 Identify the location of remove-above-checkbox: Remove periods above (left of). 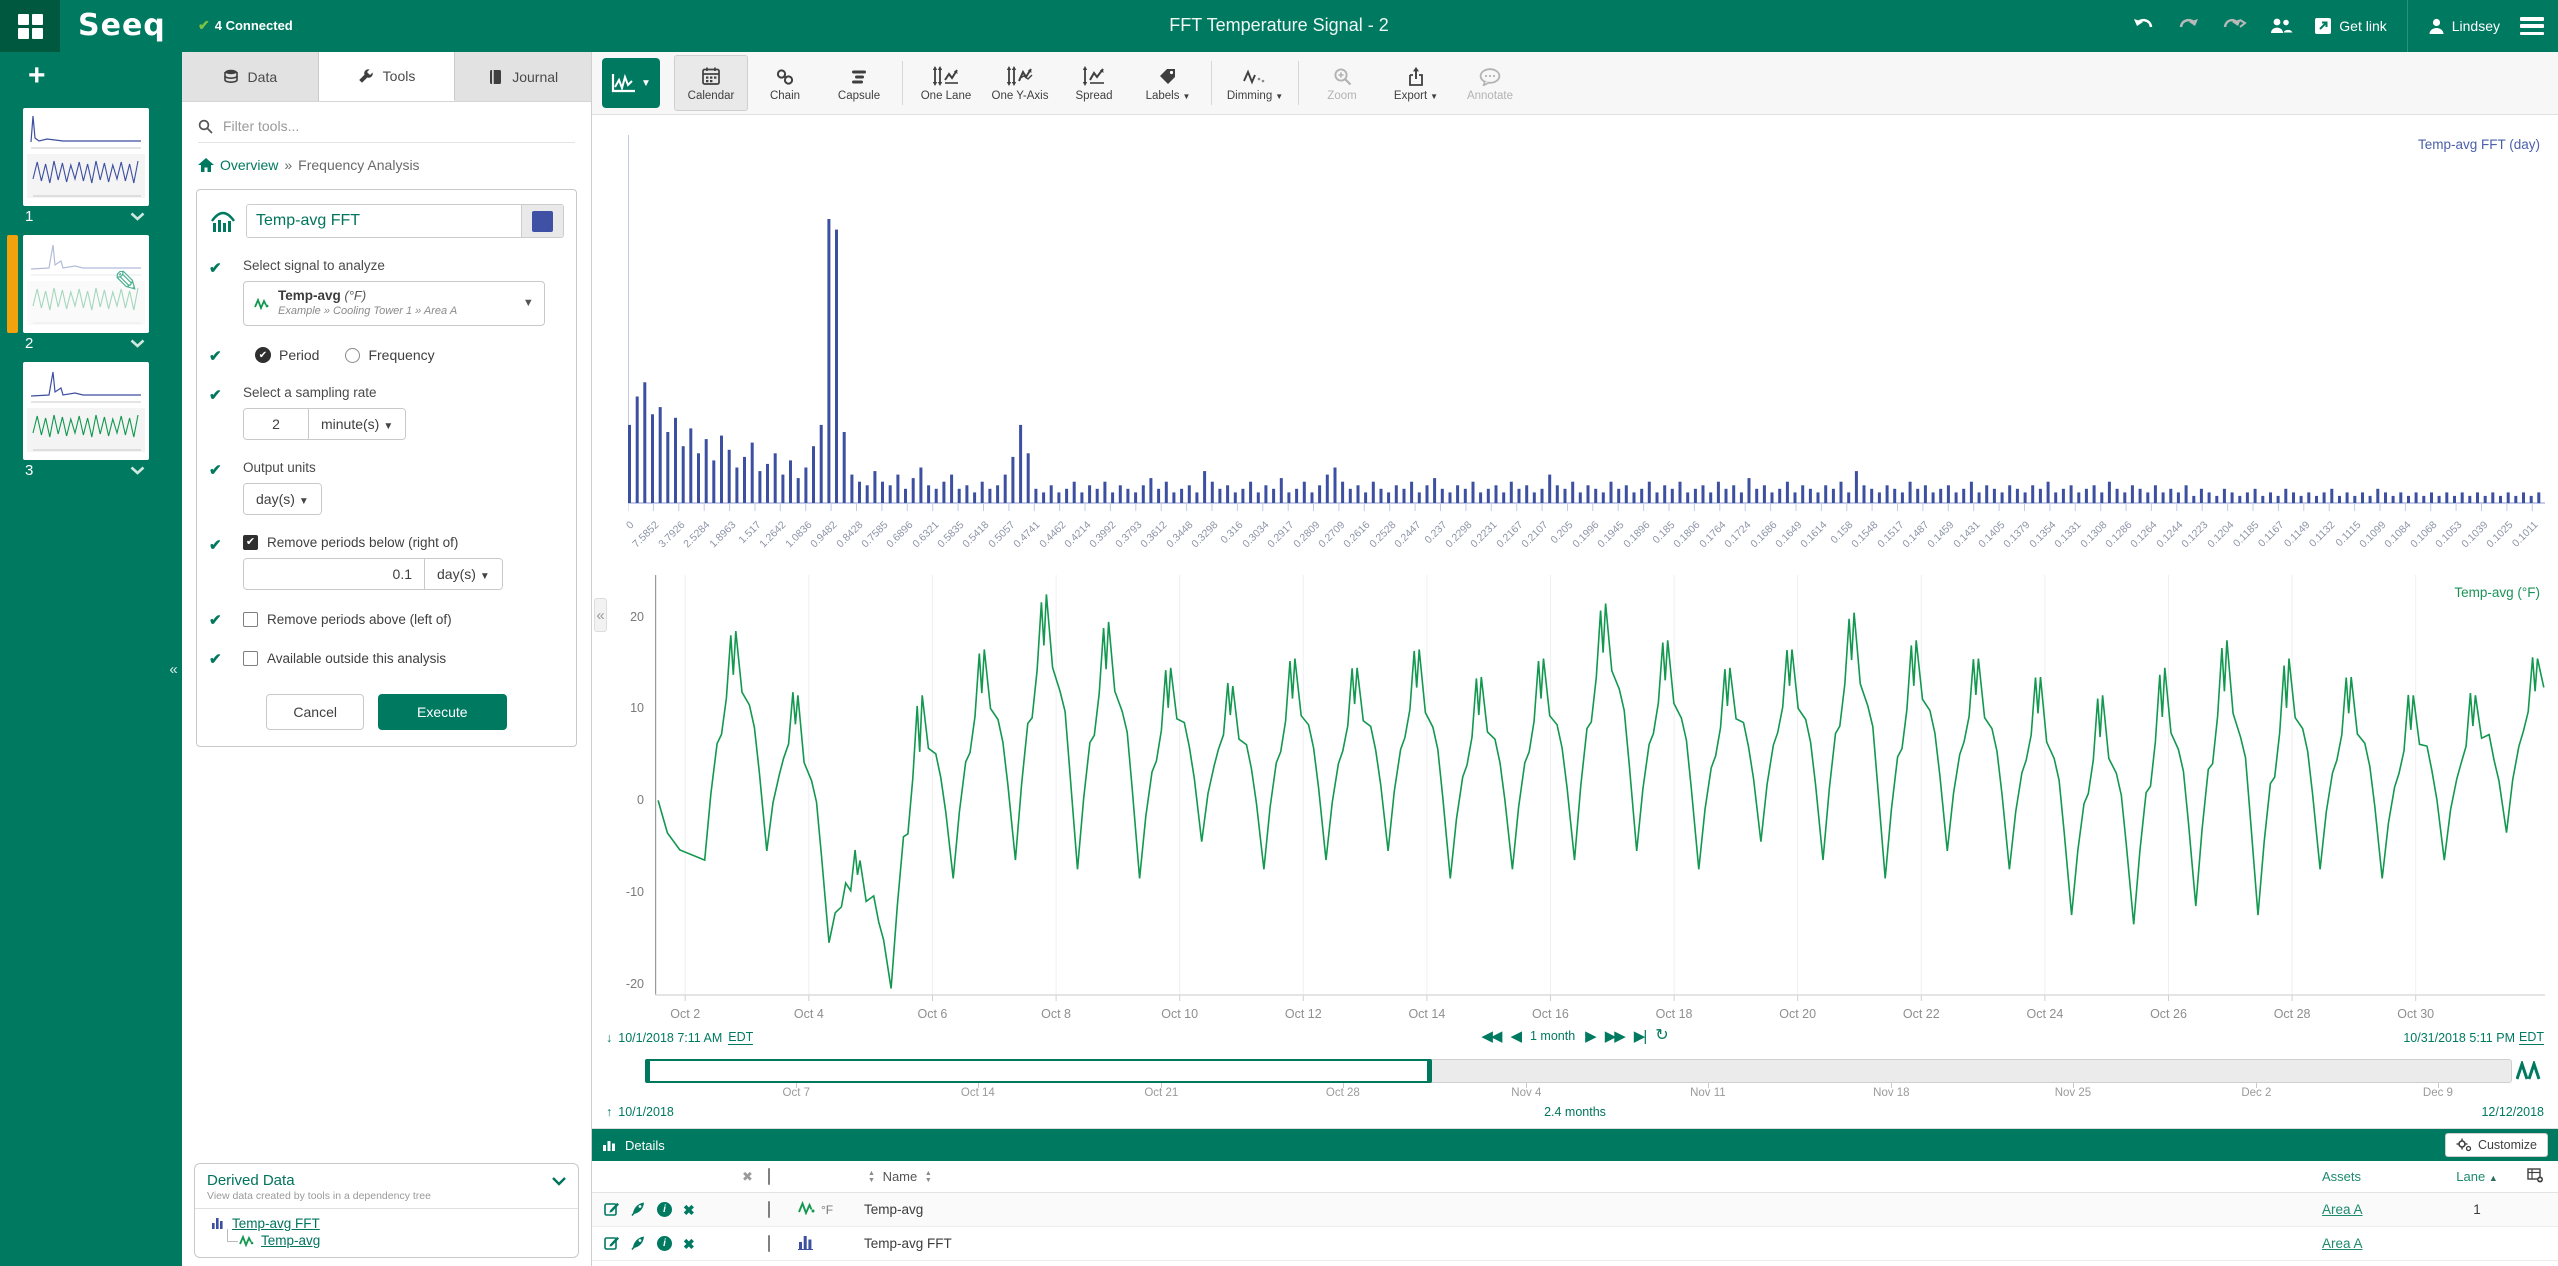
(403, 619).